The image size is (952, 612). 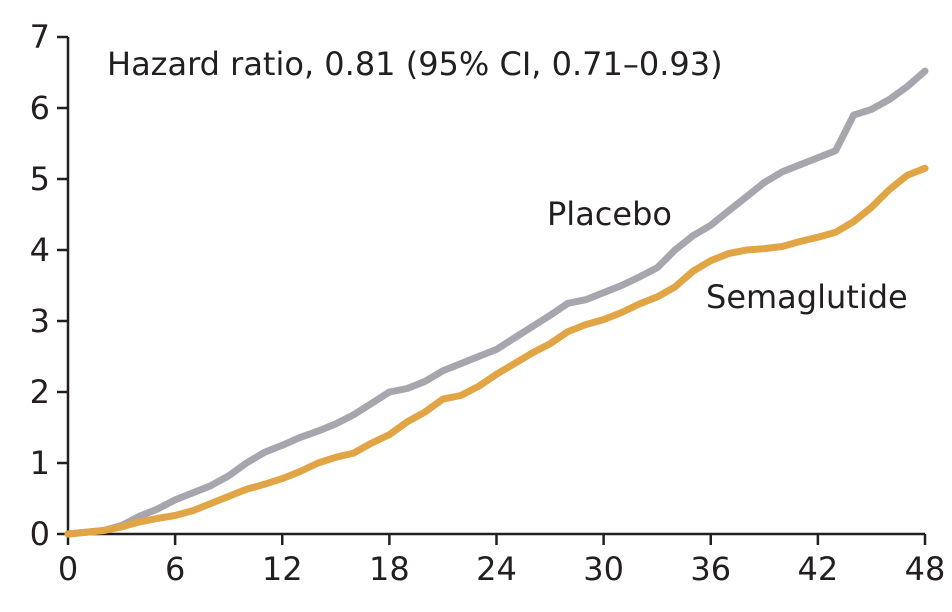 What do you see at coordinates (496, 569) in the screenshot?
I see `x-tick-label: 24` at bounding box center [496, 569].